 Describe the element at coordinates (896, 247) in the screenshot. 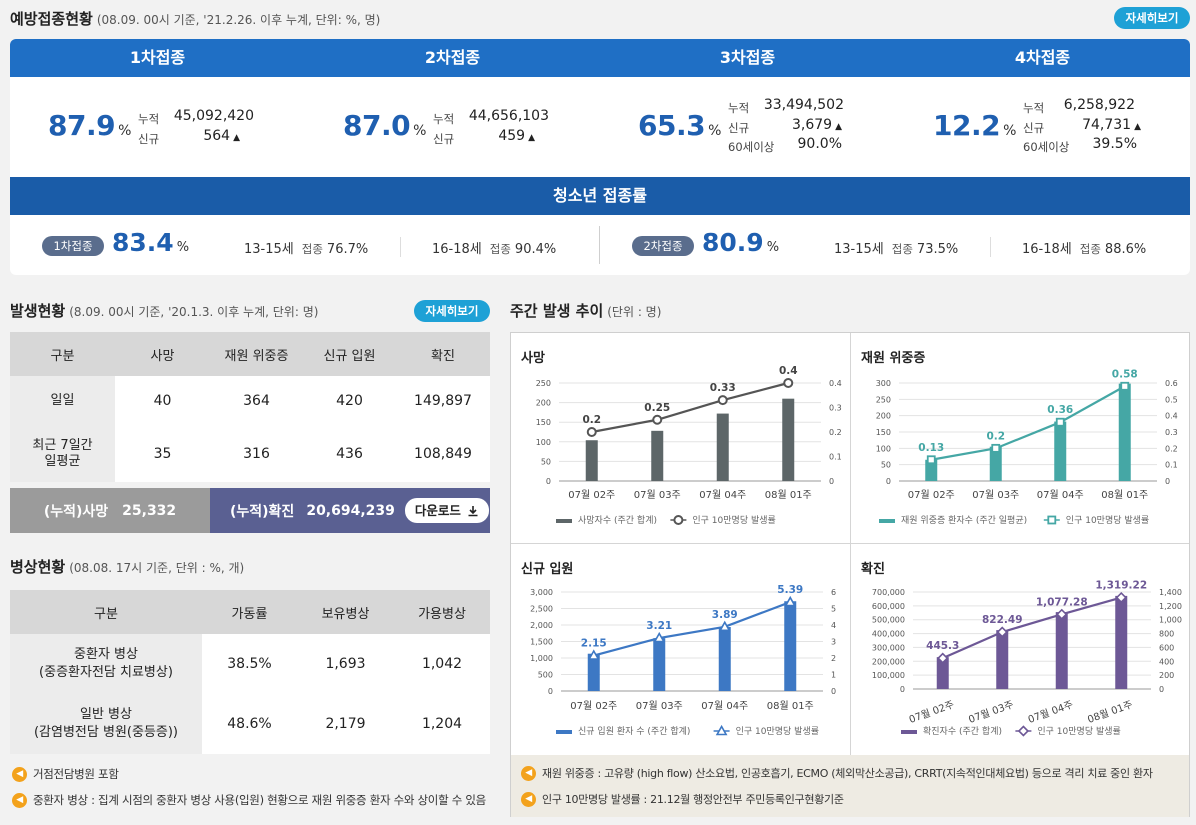

I see `youth-dose-2-age-13-15: 13-15세 접종 73.5%` at that location.